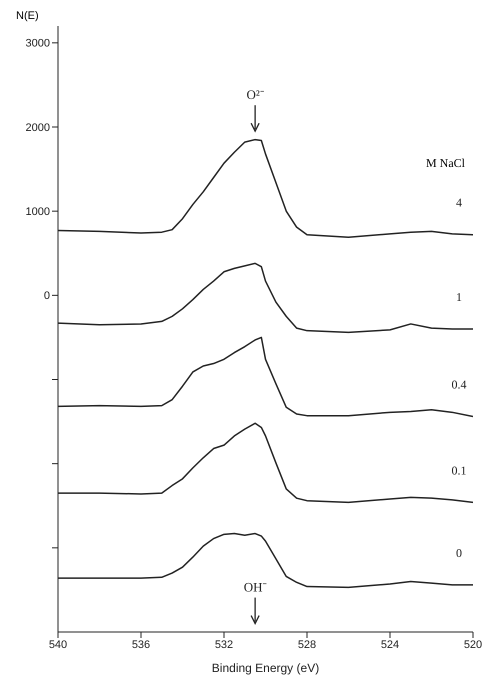  What do you see at coordinates (47, 296) in the screenshot?
I see `y-tick-label: 0` at bounding box center [47, 296].